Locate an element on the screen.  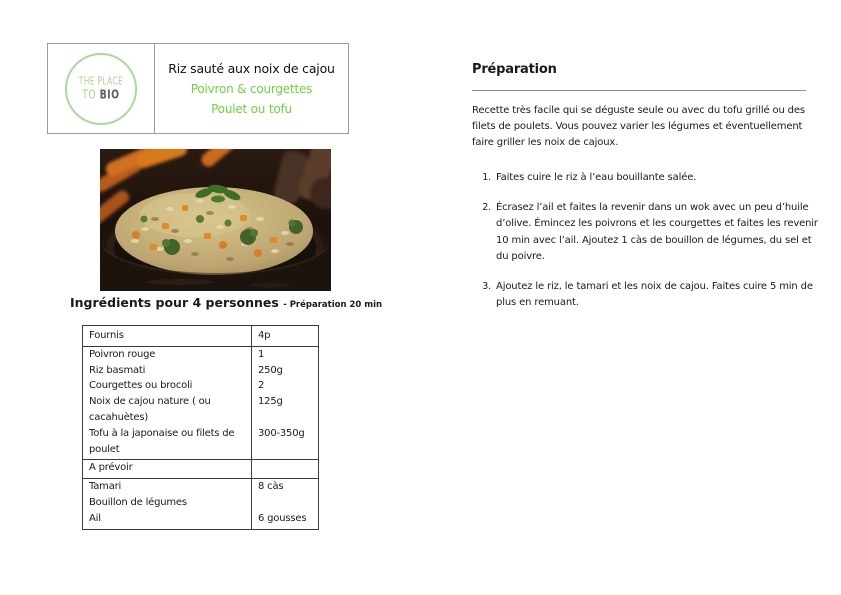
table-header-name: Fournis is located at coordinates (167, 336).